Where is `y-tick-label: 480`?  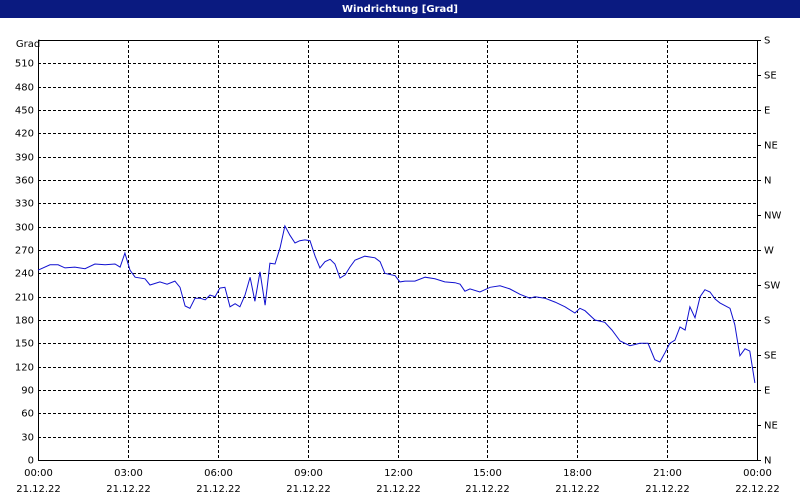 y-tick-label: 480 is located at coordinates (24, 88).